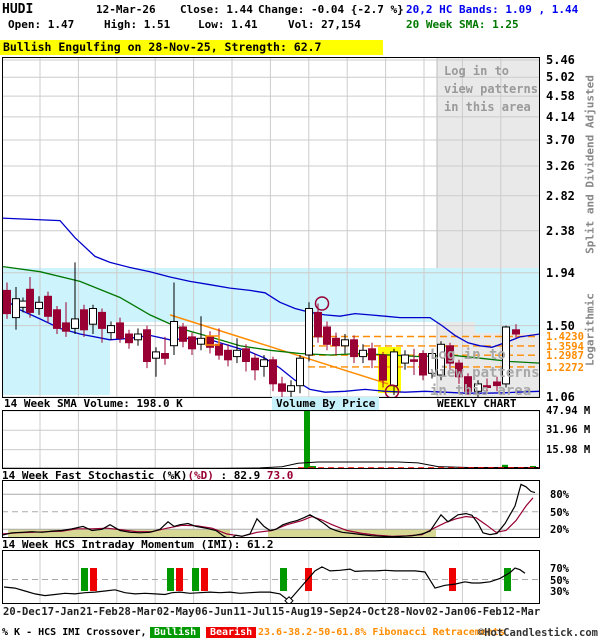  I want to click on bullish-legend-badge: Bullish, so click(175, 632).